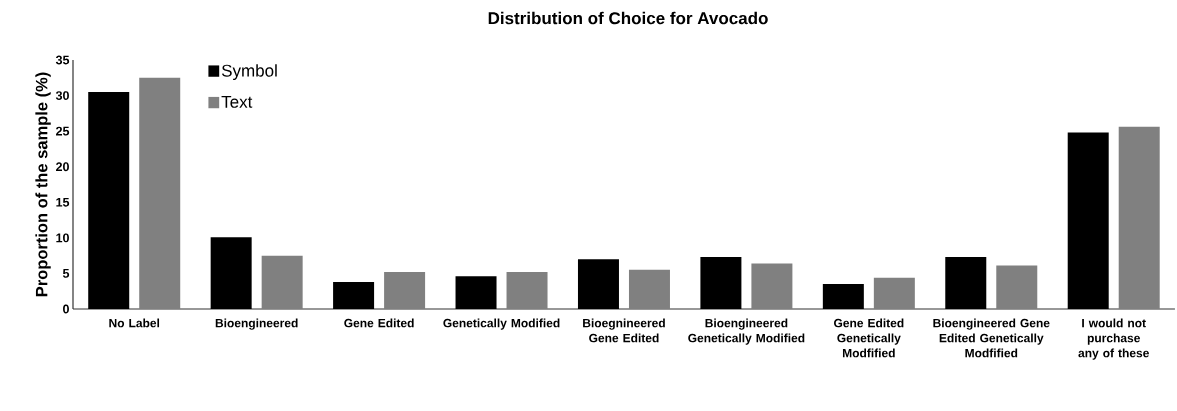  What do you see at coordinates (746, 331) in the screenshot?
I see `x-tick-label: Bioengineered Genetically Modified` at bounding box center [746, 331].